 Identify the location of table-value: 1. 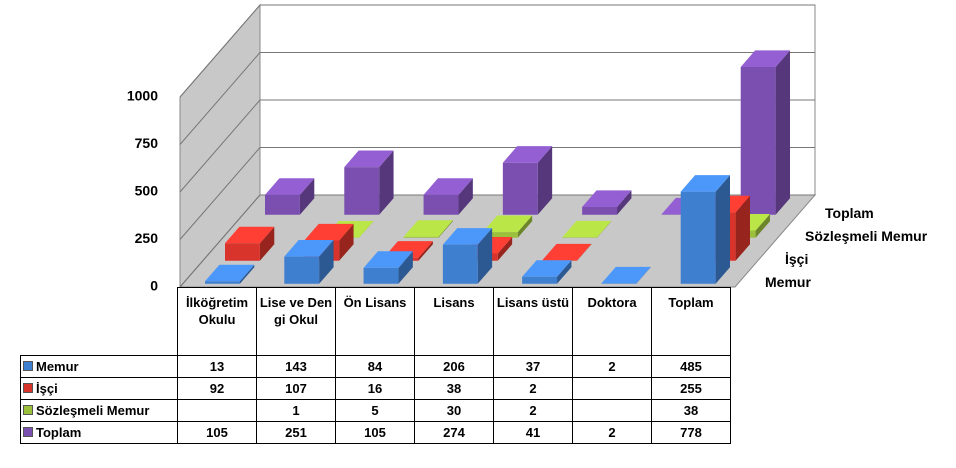
(296, 410).